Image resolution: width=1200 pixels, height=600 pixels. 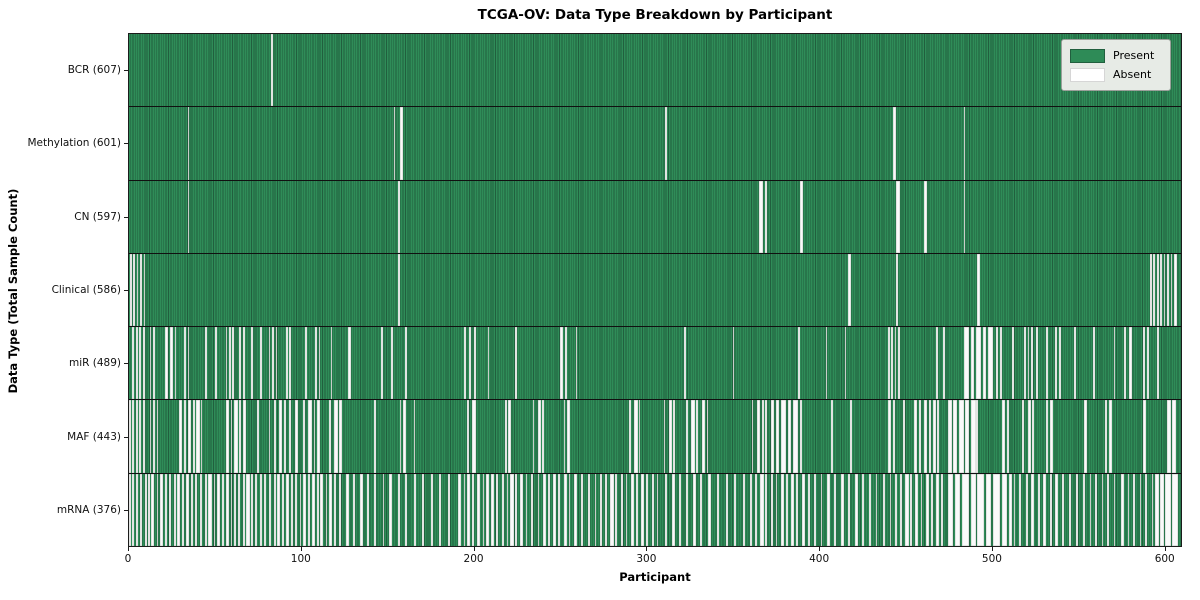 What do you see at coordinates (13, 291) in the screenshot?
I see `y-axis-label: Data Type (Total Sample Count)` at bounding box center [13, 291].